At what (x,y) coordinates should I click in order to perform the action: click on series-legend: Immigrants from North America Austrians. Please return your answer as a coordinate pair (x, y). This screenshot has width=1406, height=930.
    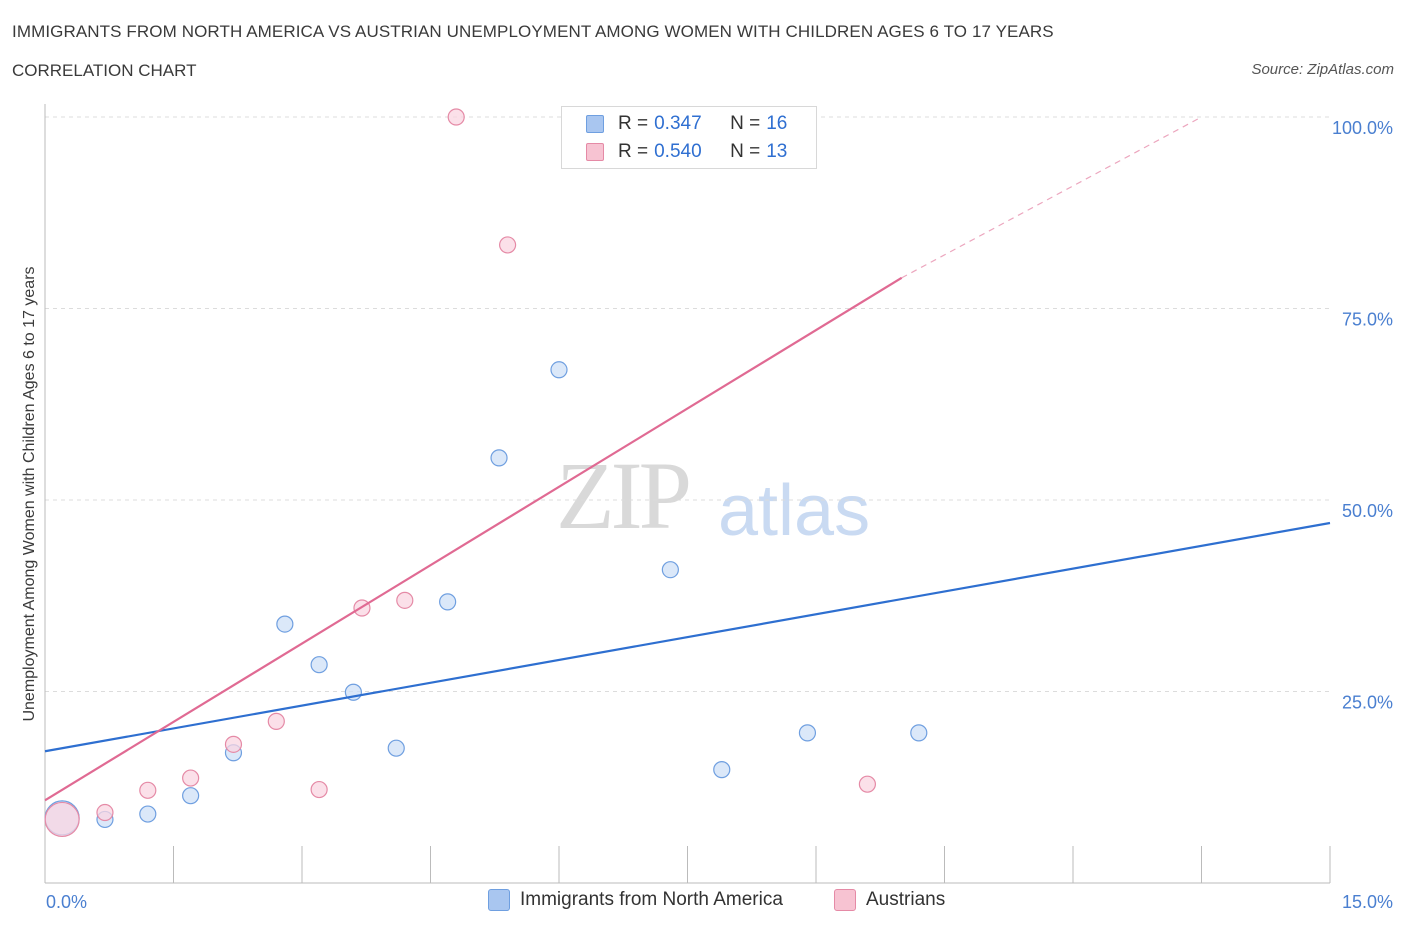
    Looking at the image, I should click on (703, 902).